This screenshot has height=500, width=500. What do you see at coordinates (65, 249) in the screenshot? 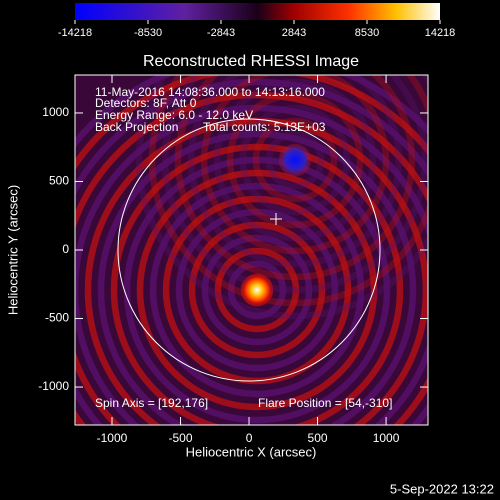
I see `y-tick-label: 0` at bounding box center [65, 249].